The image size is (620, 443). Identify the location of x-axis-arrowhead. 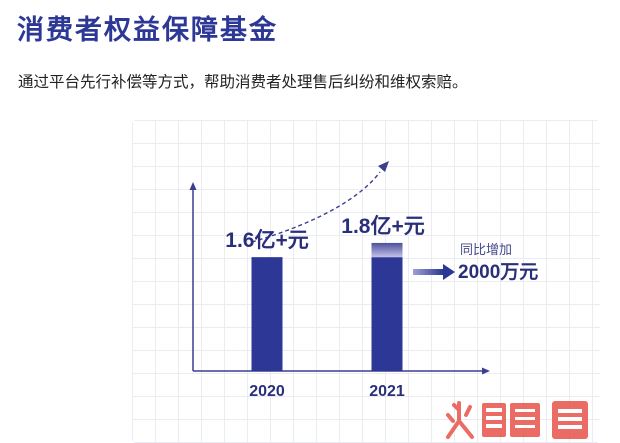
(486, 371).